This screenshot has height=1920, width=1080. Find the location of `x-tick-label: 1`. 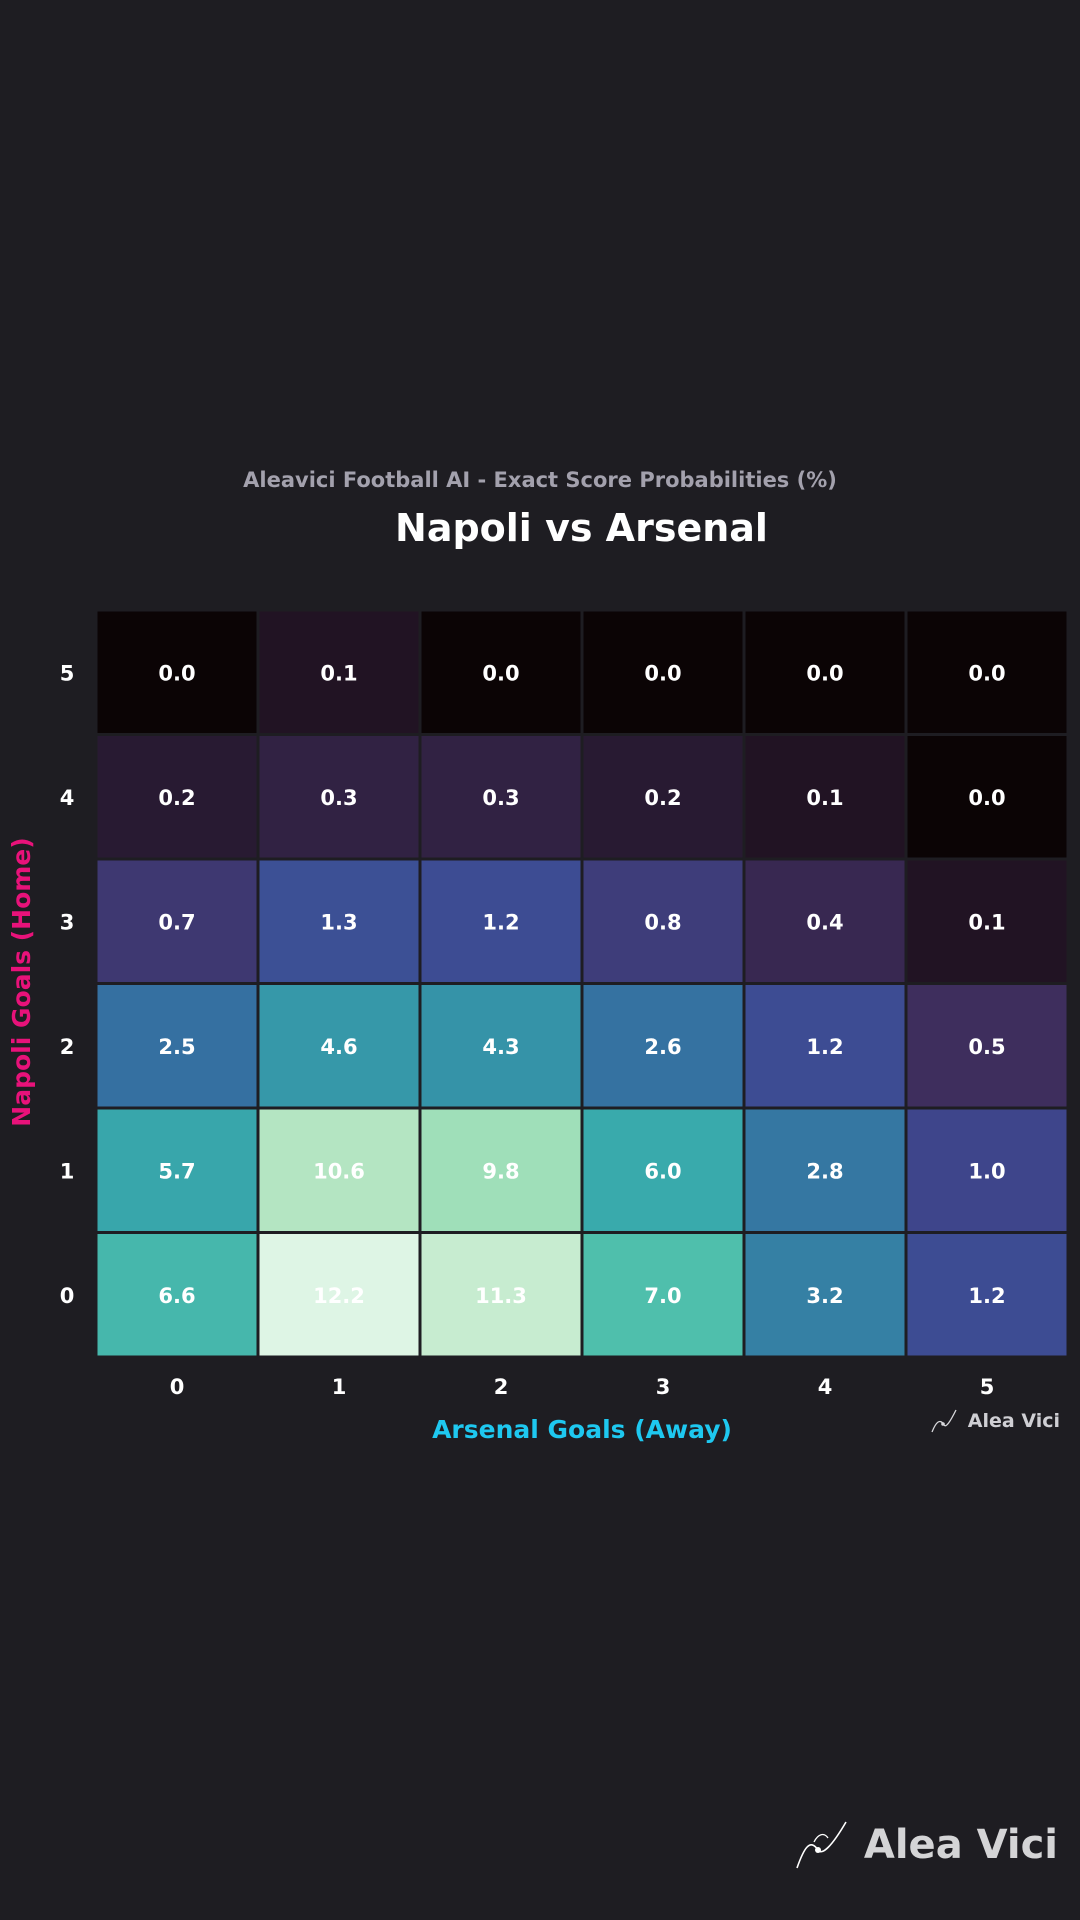

x-tick-label: 1 is located at coordinates (339, 1387).